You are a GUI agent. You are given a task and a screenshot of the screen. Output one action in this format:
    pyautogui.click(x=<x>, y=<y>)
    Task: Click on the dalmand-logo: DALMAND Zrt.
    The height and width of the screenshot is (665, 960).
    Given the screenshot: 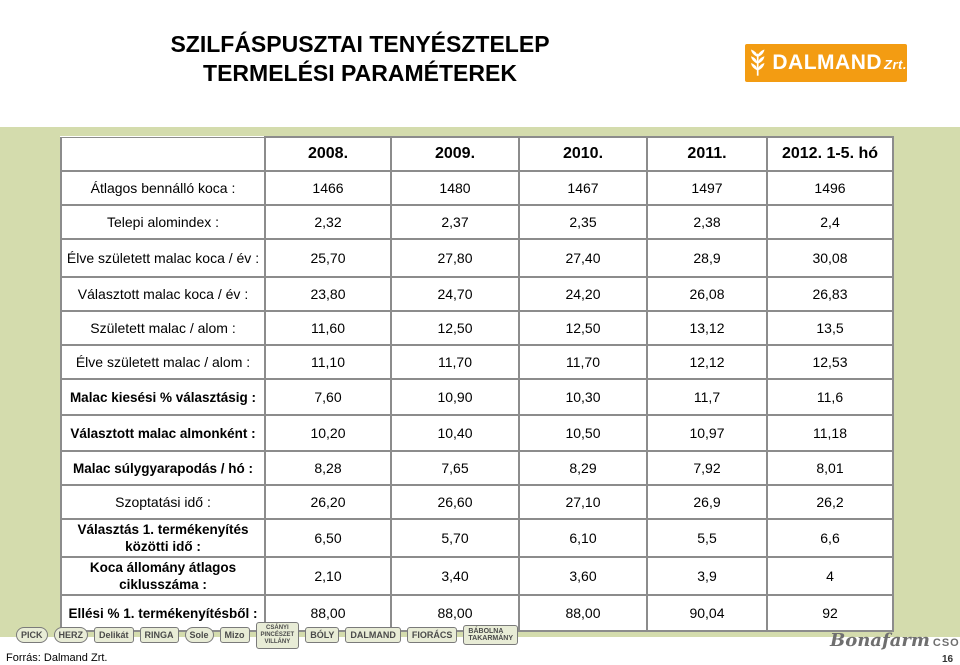 What is the action you would take?
    pyautogui.click(x=826, y=63)
    